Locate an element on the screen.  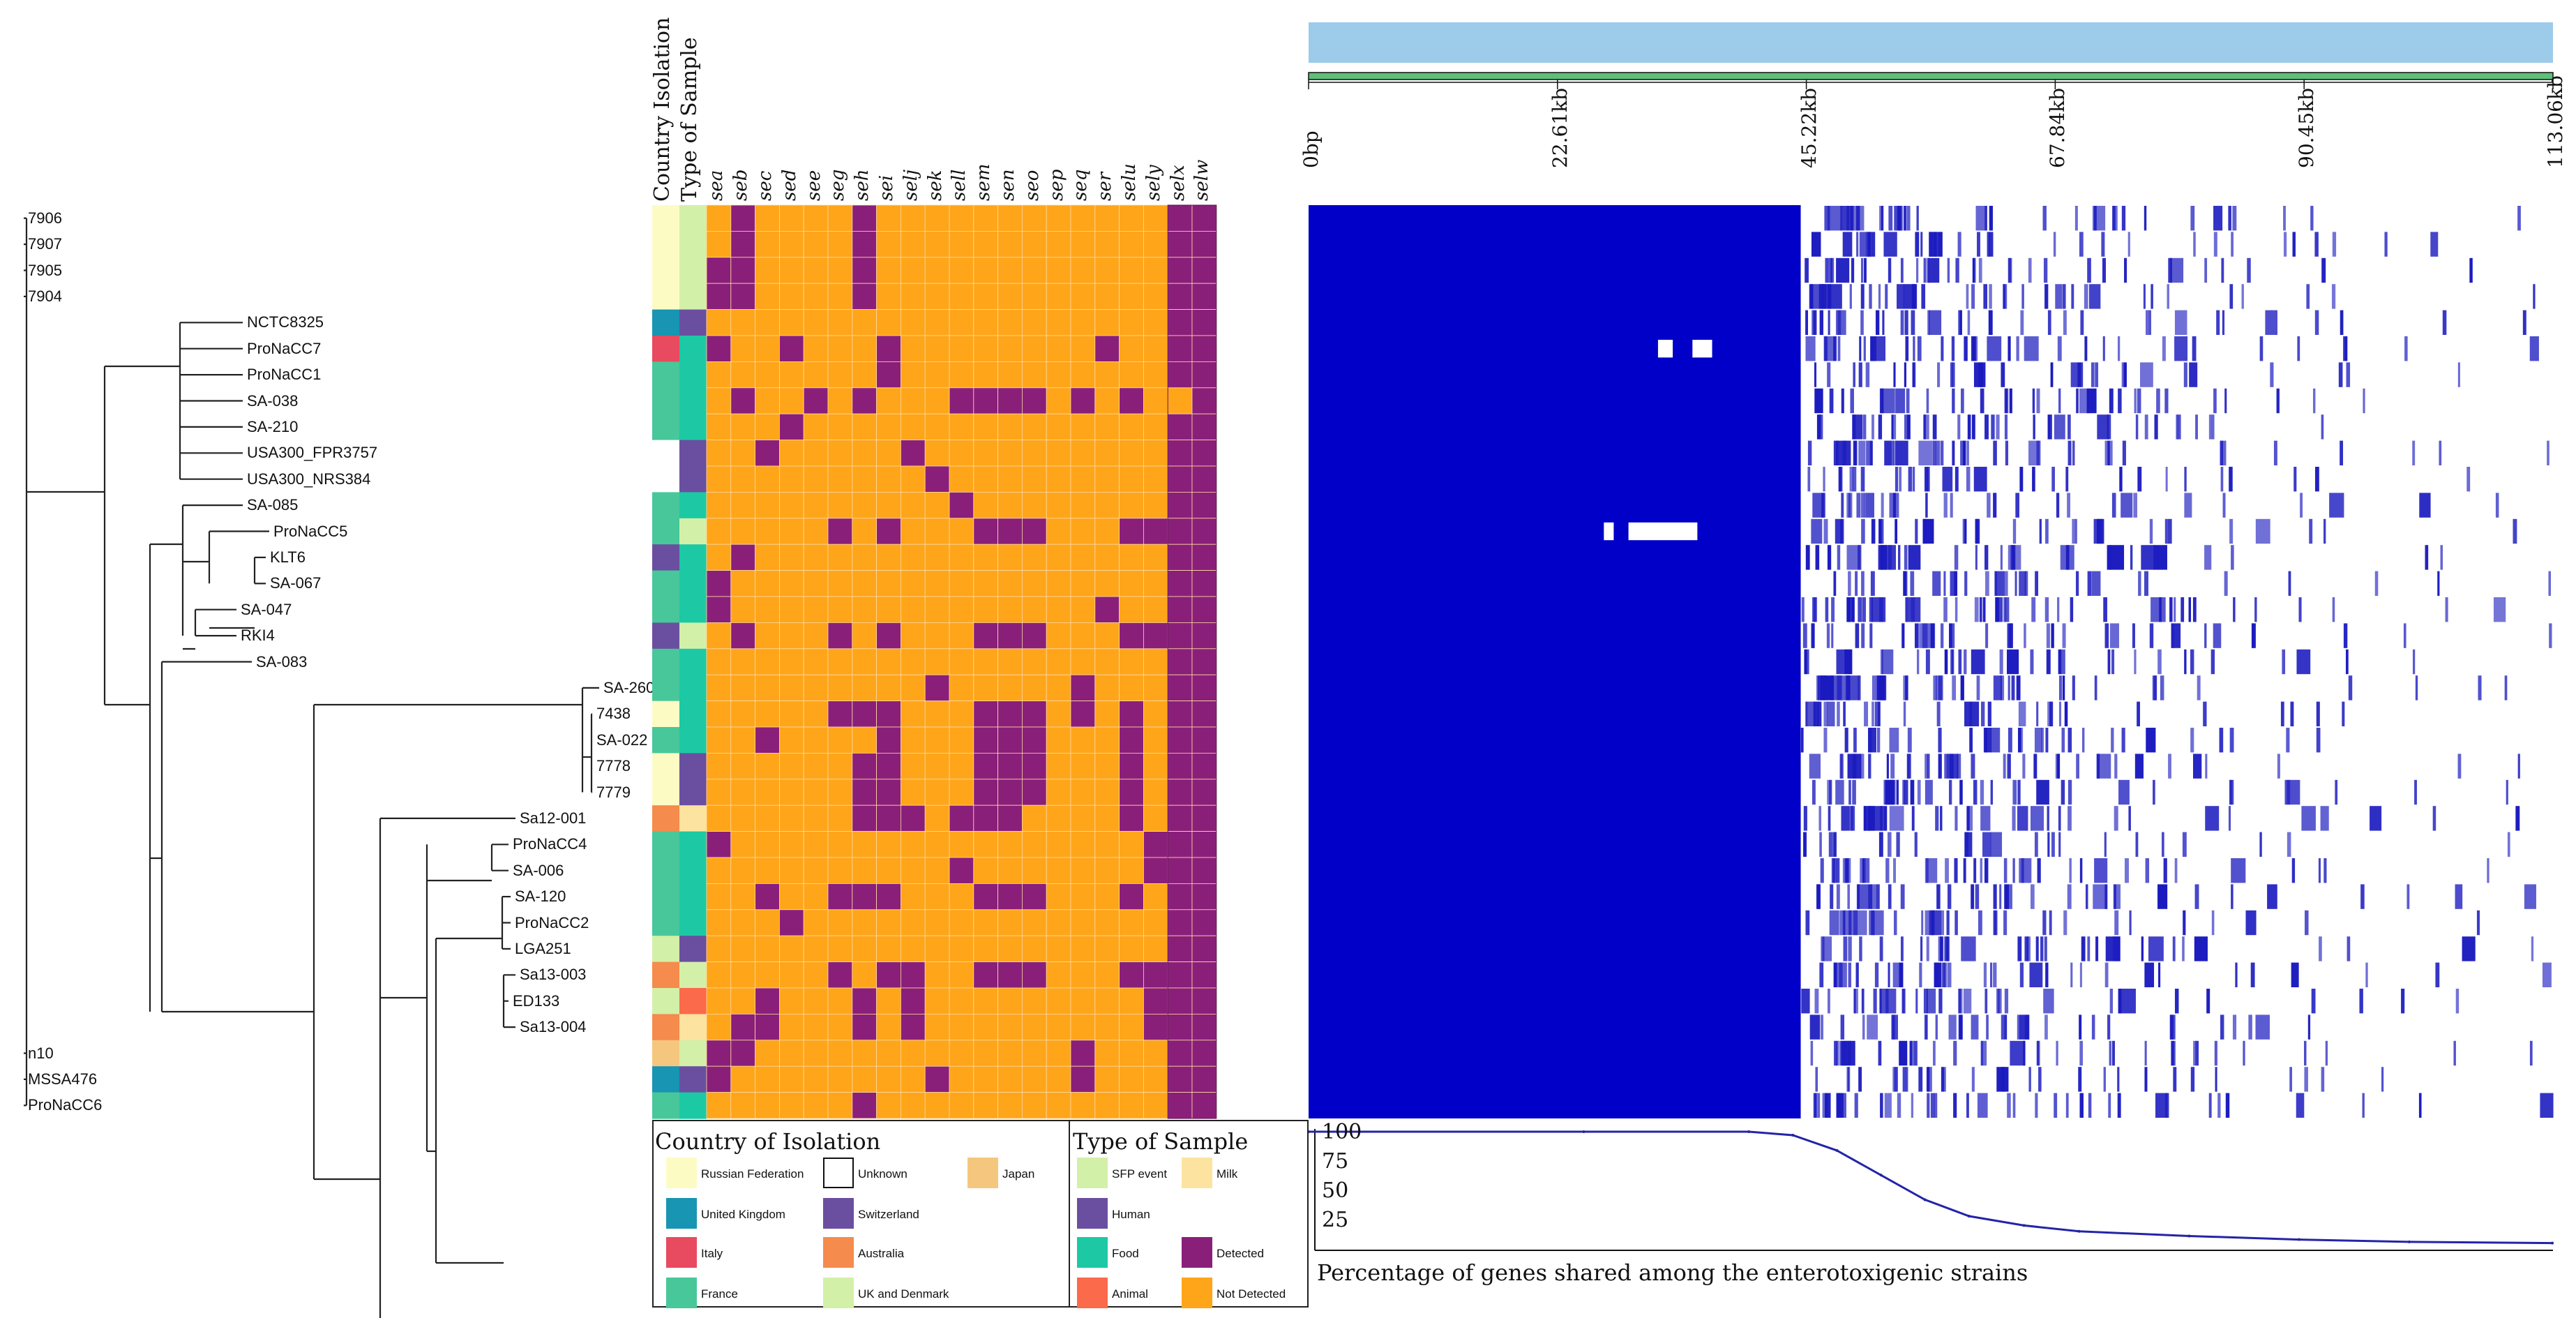
shared-plot-ytick-label: 100 is located at coordinates (1342, 1132).